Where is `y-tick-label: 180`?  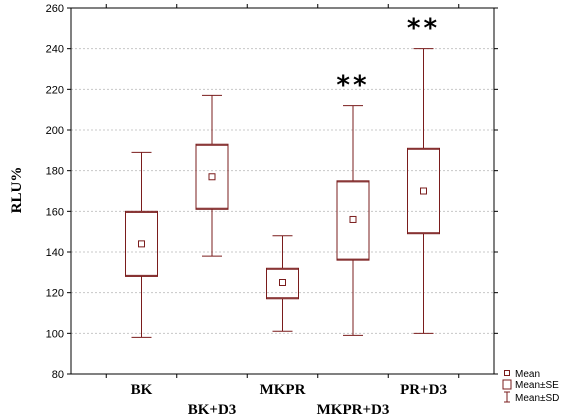
y-tick-label: 180 is located at coordinates (55, 172).